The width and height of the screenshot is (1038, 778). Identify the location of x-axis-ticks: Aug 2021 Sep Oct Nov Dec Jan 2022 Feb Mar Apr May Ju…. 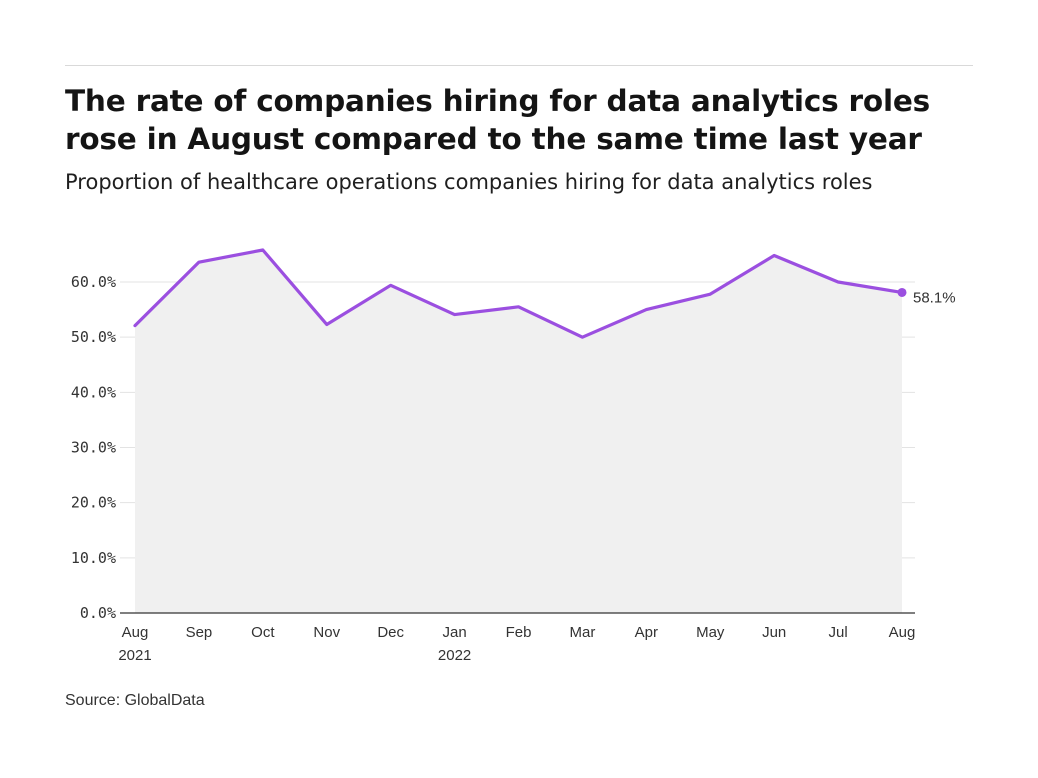
(516, 644).